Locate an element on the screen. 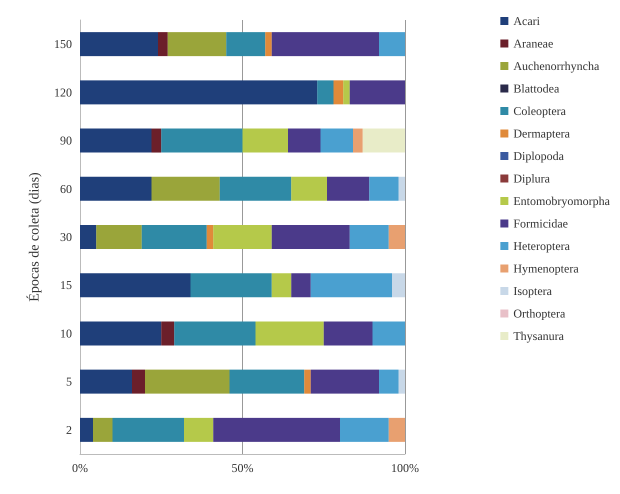 The width and height of the screenshot is (620, 494). x-tick-label: 0% is located at coordinates (80, 468).